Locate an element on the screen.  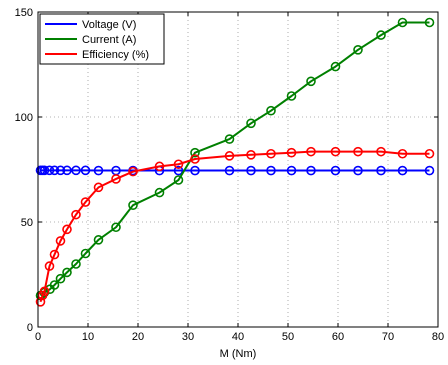
legend-label: Efficiency (%) is located at coordinates (115, 55).